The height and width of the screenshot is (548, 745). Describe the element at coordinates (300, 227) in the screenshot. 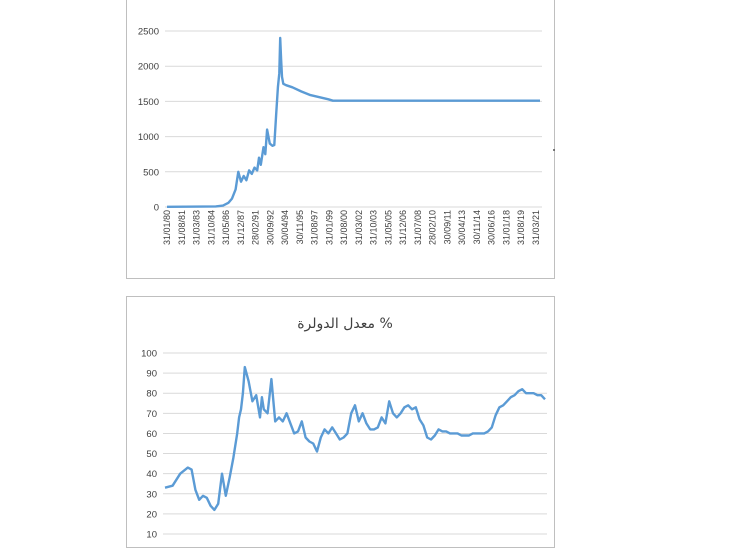

I see `x-tick-label: 30/11/95` at that location.